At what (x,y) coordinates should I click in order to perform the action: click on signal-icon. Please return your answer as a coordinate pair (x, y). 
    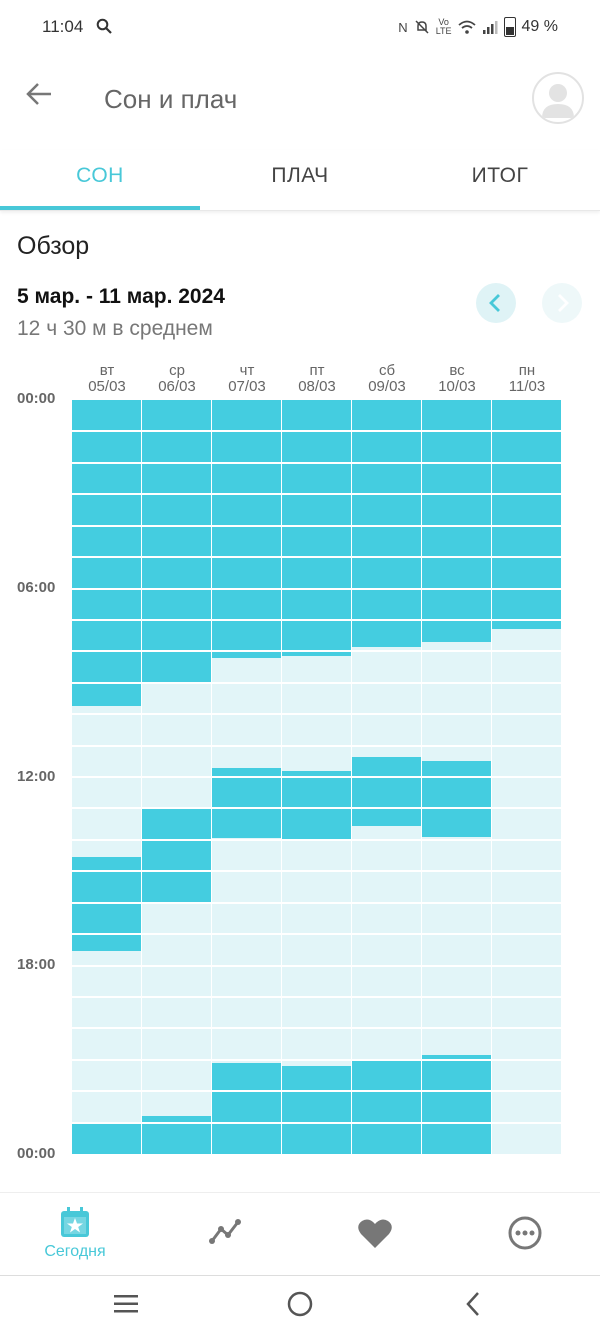
    Looking at the image, I should click on (490, 27).